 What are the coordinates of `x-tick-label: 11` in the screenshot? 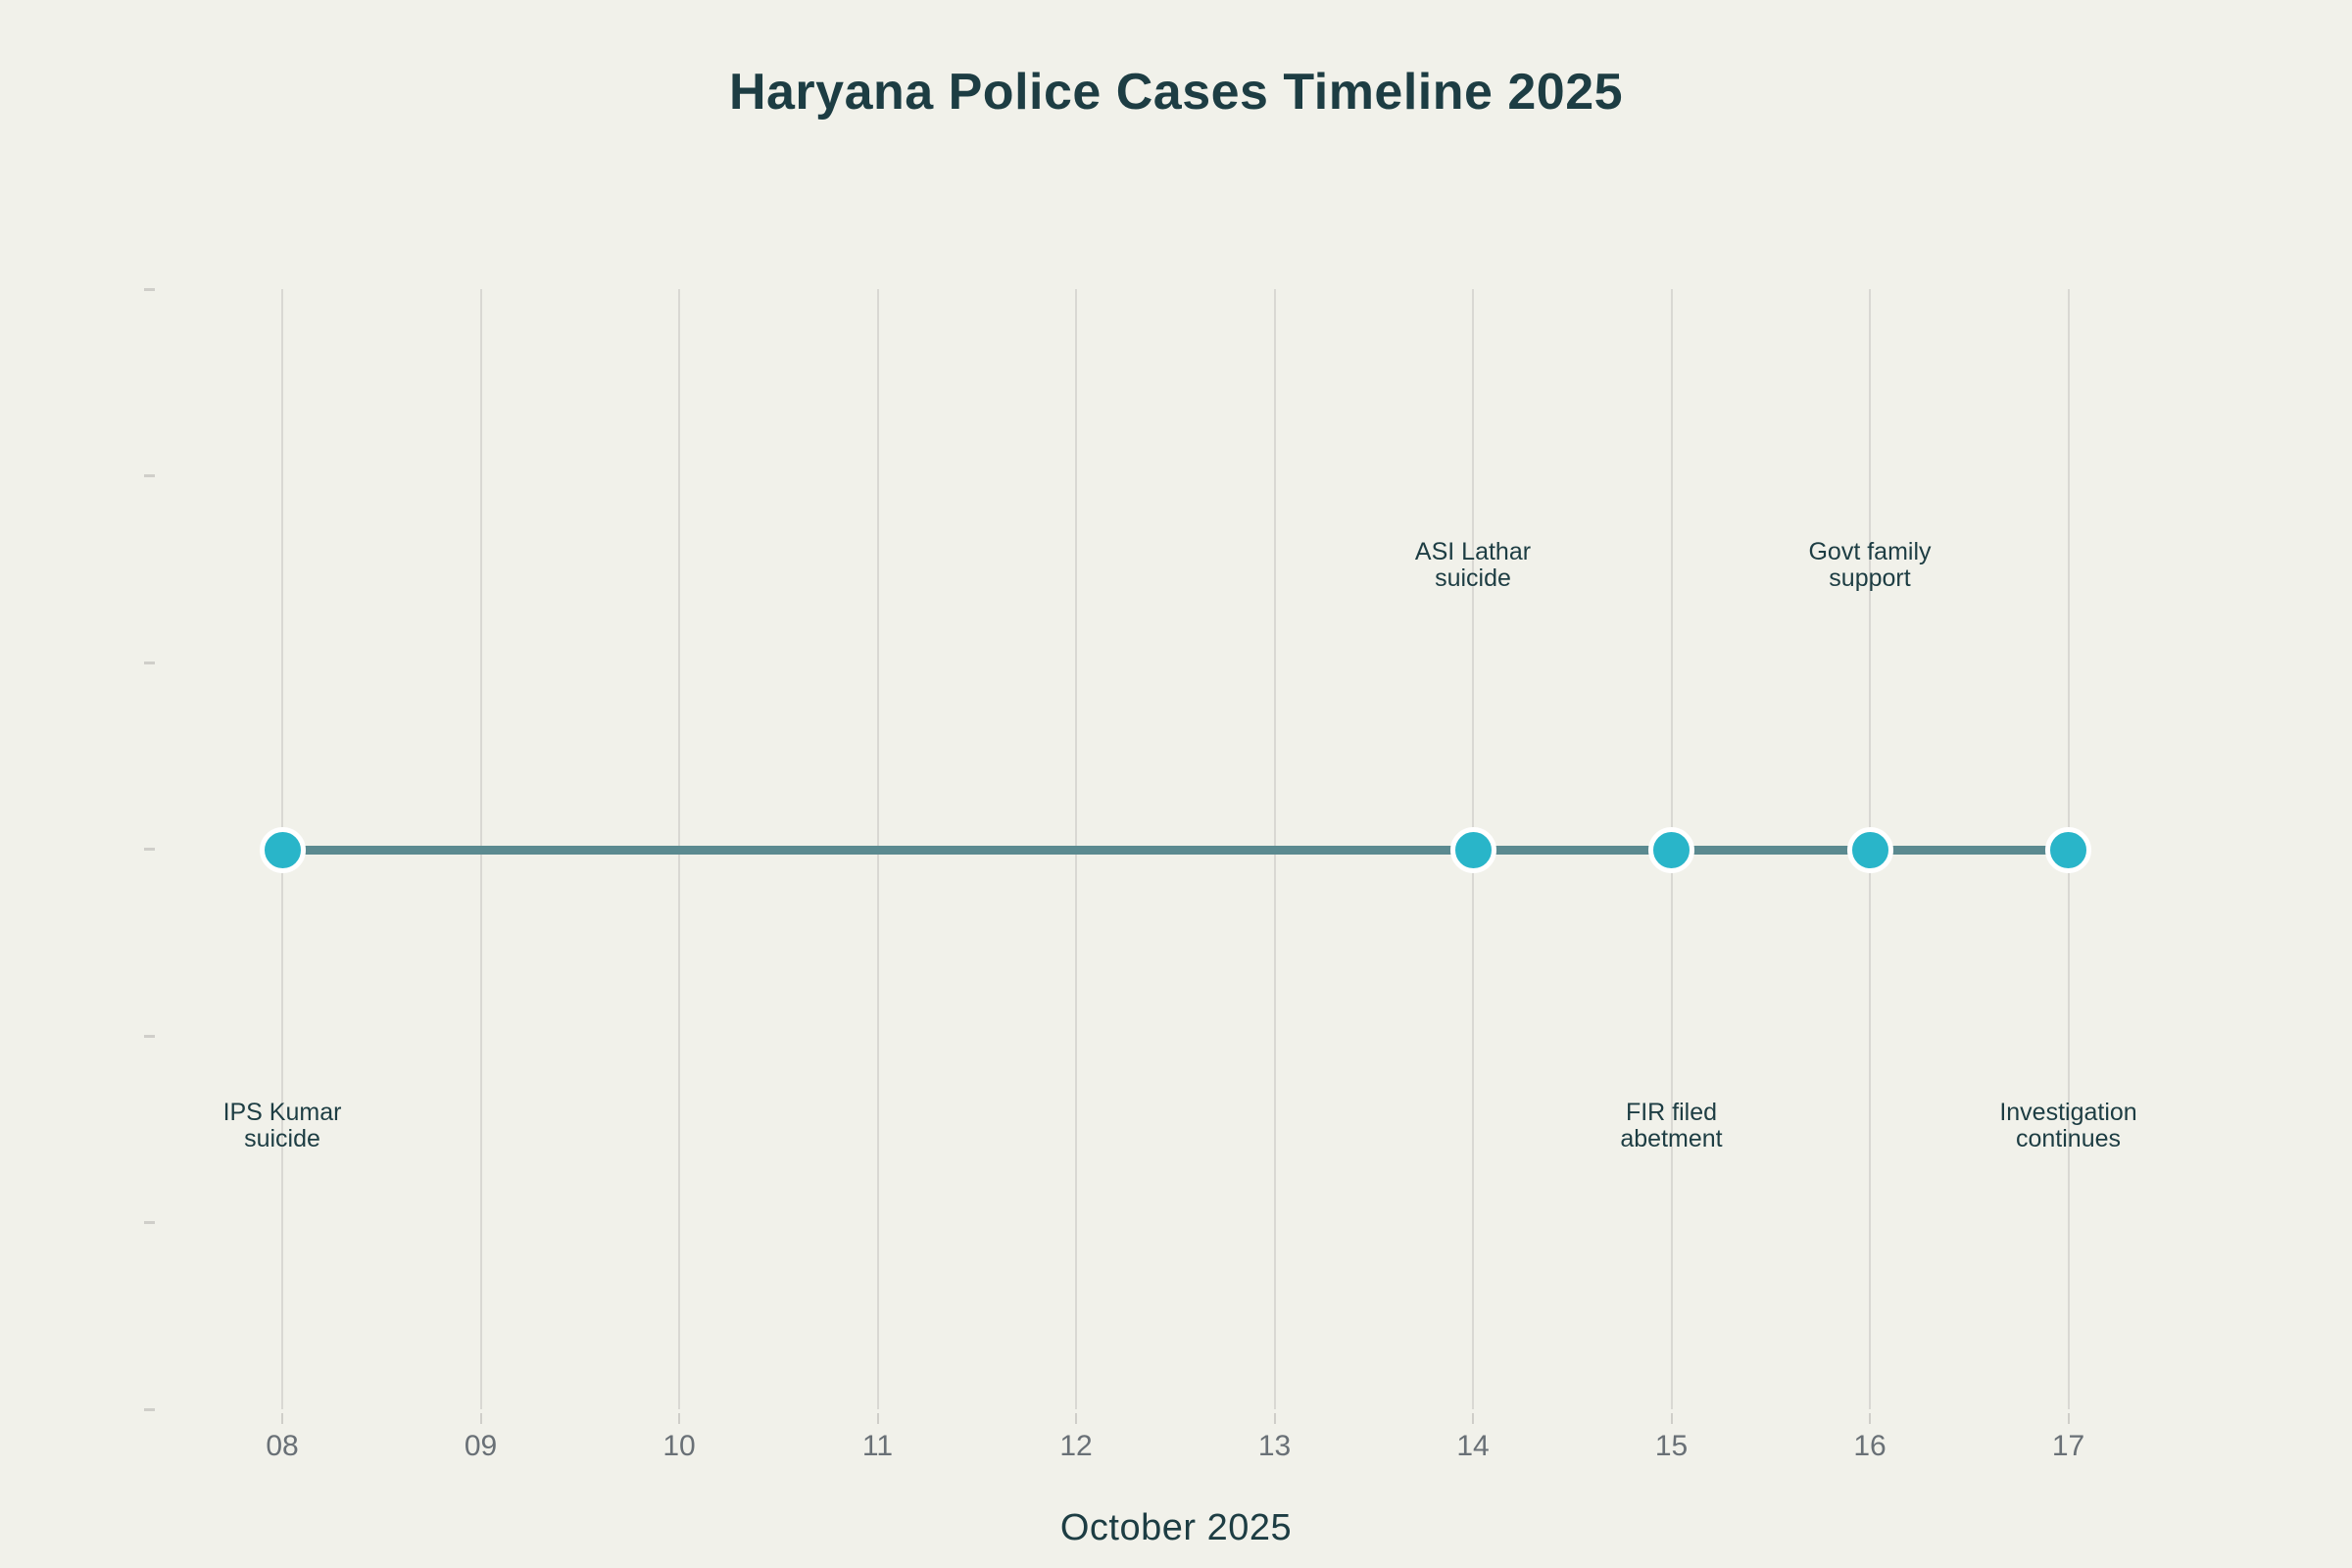 It's located at (877, 1446).